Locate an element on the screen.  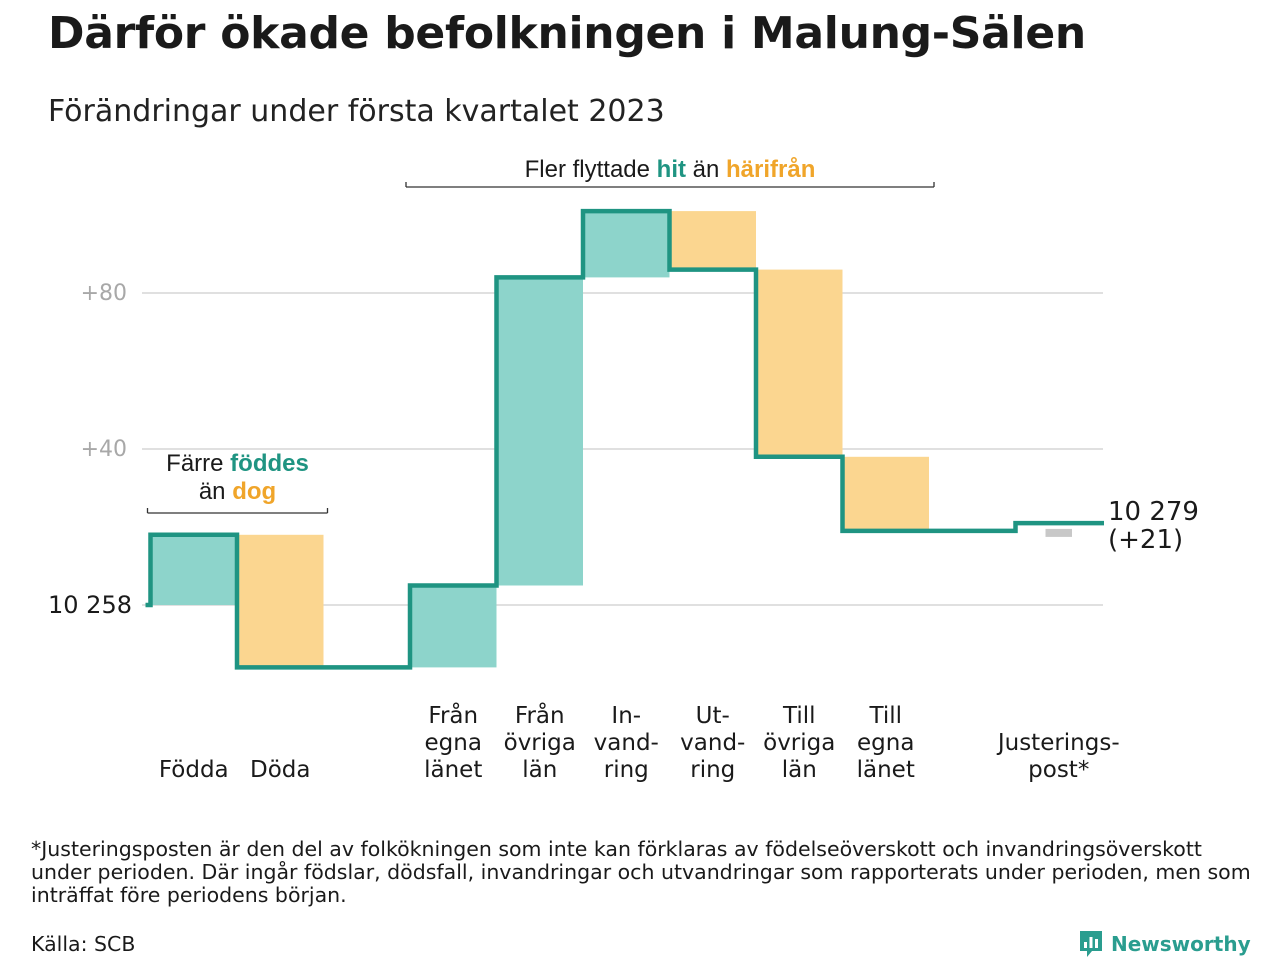
y-tick-label: +40 is located at coordinates (104, 449).